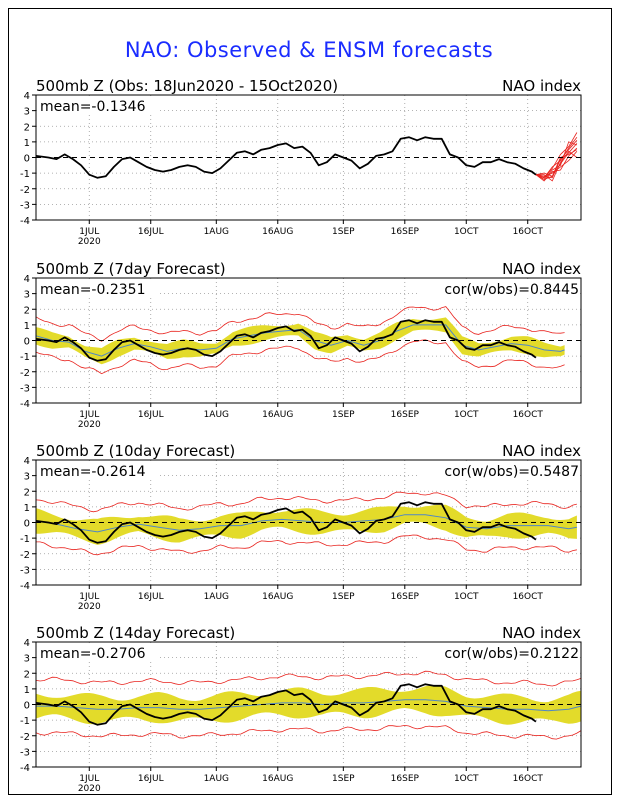 The width and height of the screenshot is (618, 800). I want to click on figure-title: NAO: Observed & ENSM forecasts, so click(309, 50).